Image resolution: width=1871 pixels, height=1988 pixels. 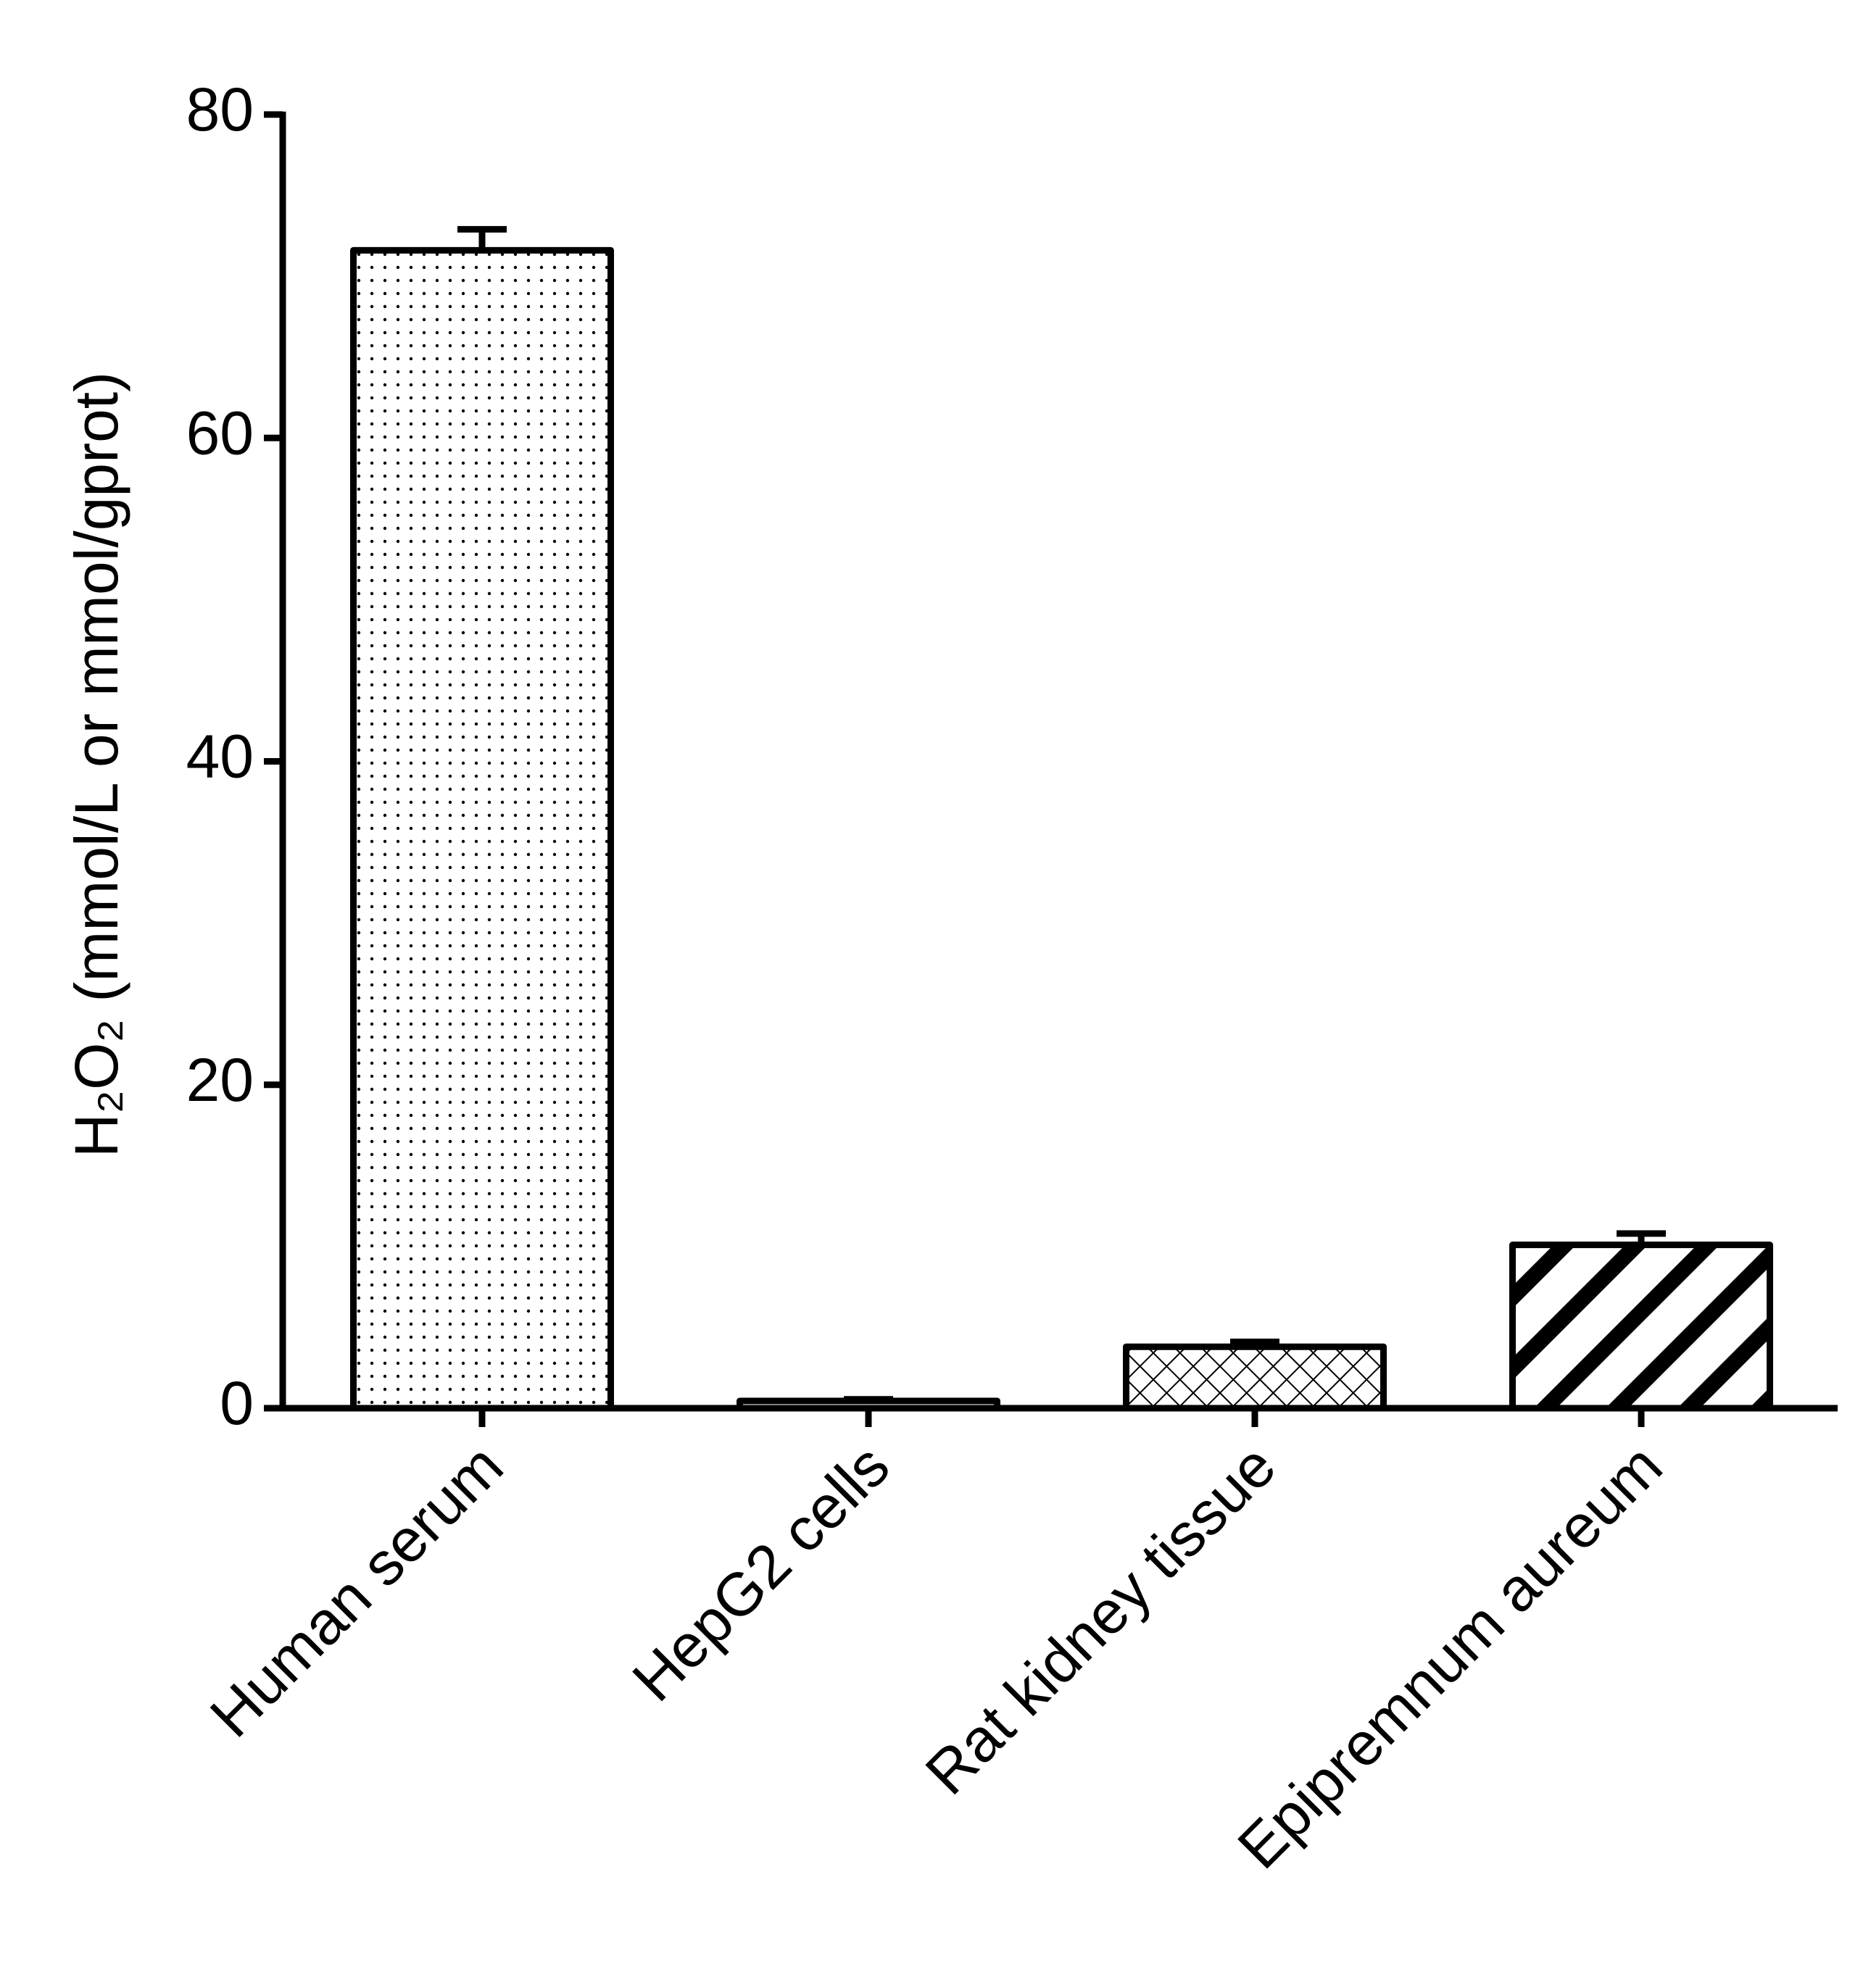 I want to click on y-axis-label: H₂O₂ (mmol/L or mmol/gprot), so click(x=96, y=764).